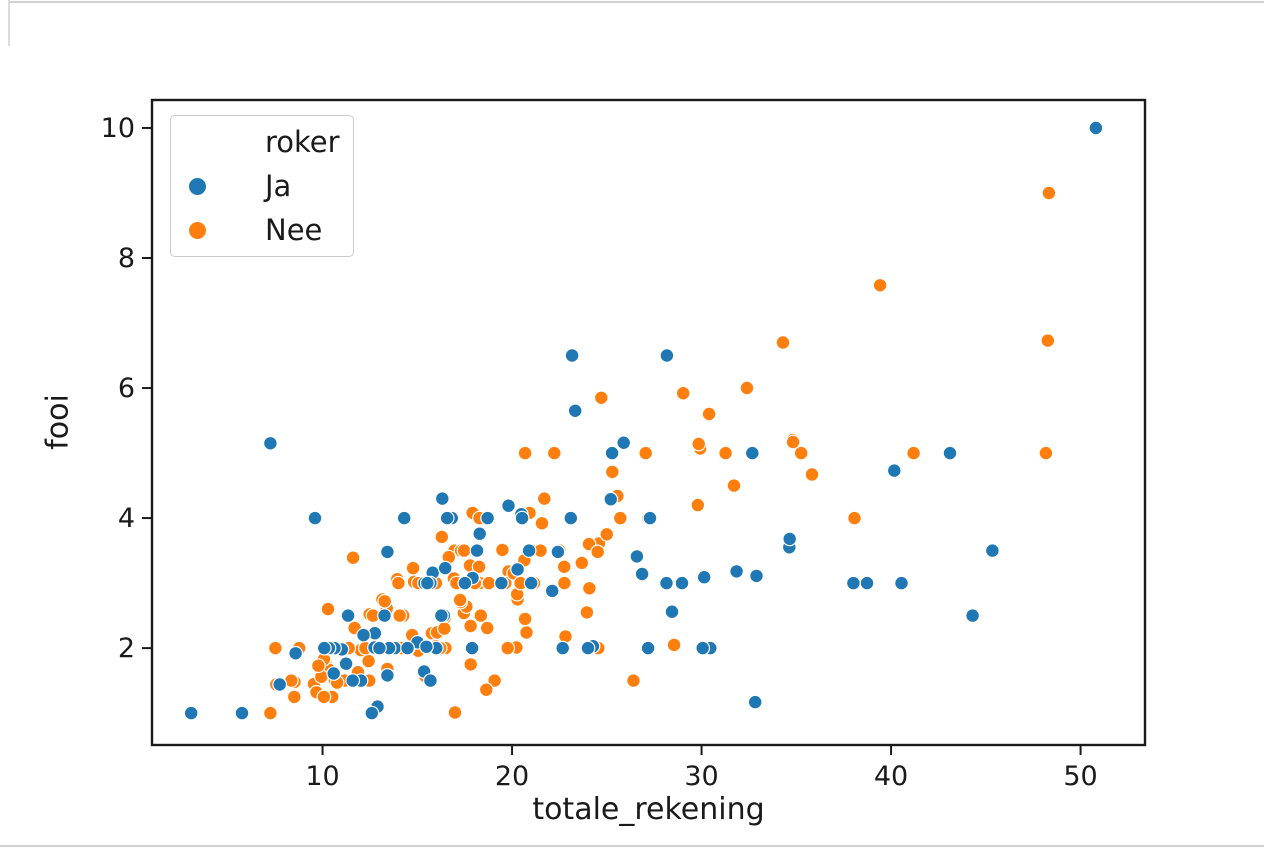 The image size is (1264, 848). Describe the element at coordinates (278, 186) in the screenshot. I see `legend-label-ja: Ja` at that location.